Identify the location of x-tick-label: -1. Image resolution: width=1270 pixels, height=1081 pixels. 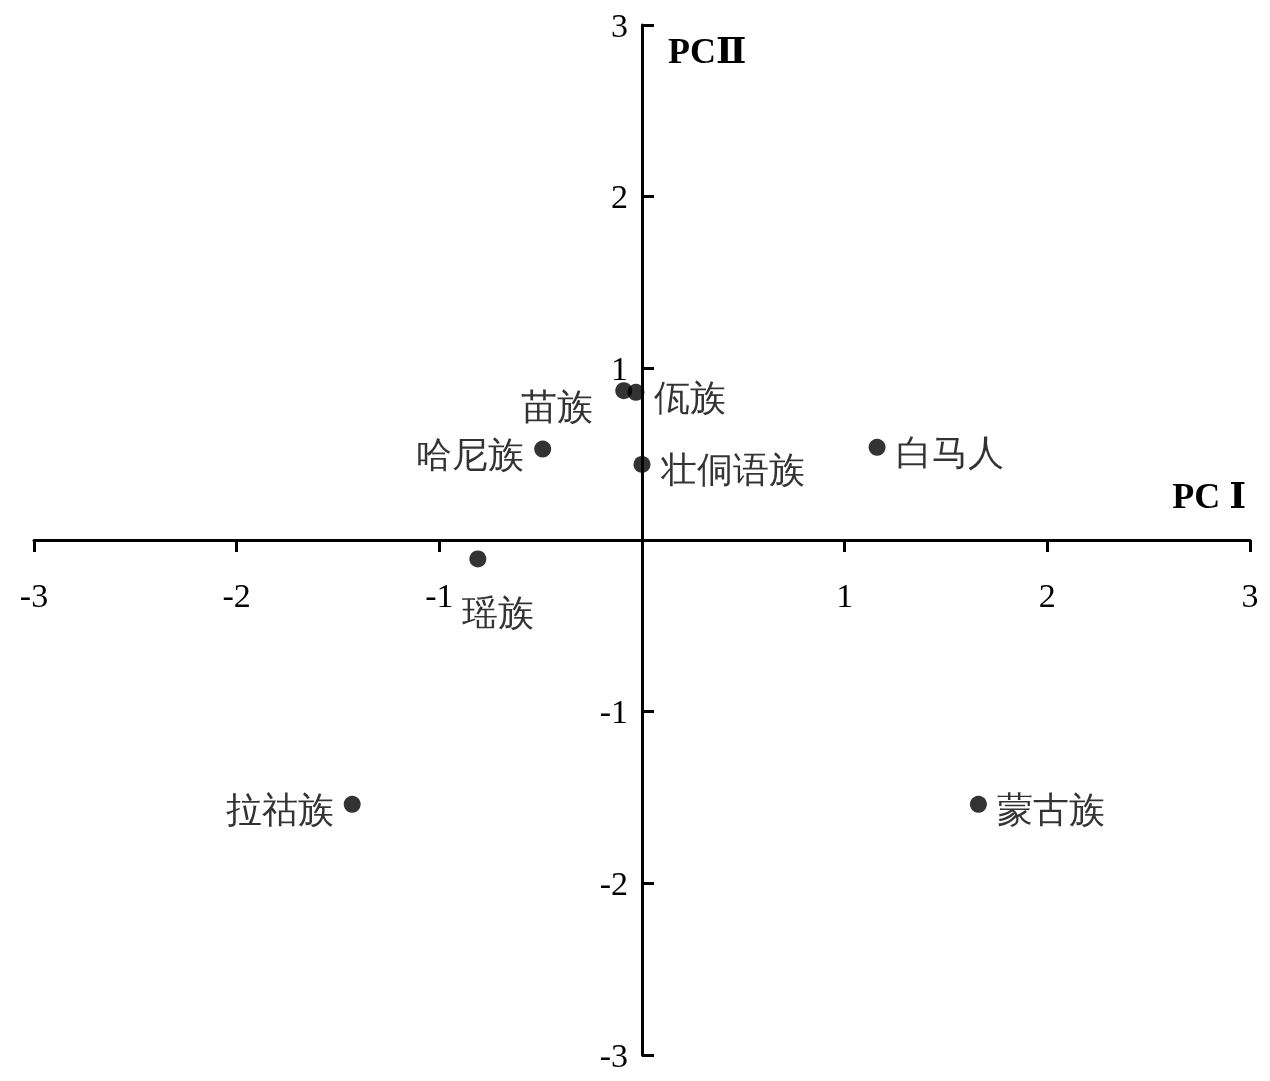
(439, 595).